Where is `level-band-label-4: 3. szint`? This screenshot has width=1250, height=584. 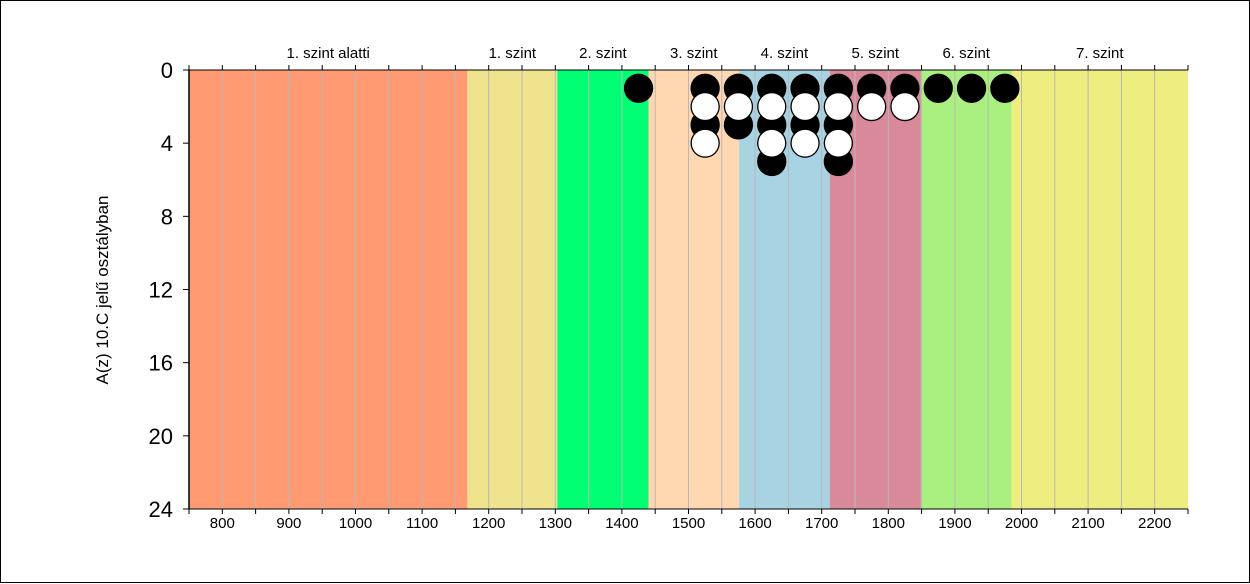 level-band-label-4: 3. szint is located at coordinates (694, 53).